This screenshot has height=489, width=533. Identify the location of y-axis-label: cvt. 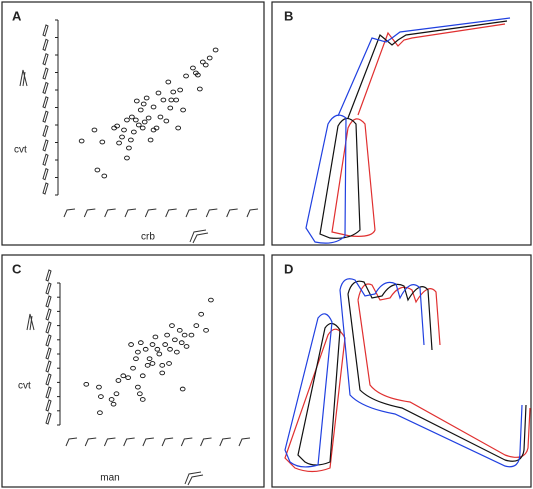
(20, 150).